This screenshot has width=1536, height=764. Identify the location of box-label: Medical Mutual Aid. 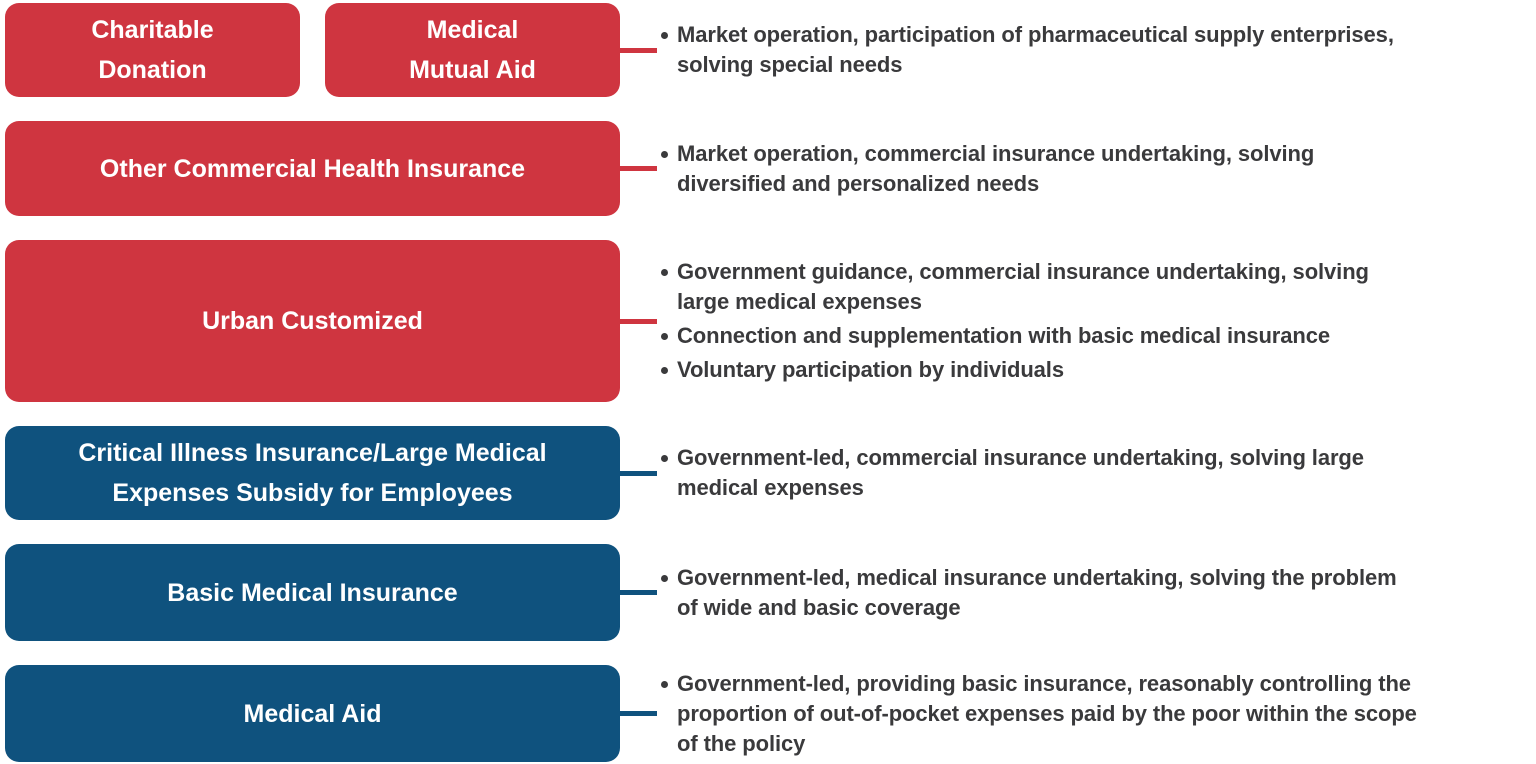
(472, 50).